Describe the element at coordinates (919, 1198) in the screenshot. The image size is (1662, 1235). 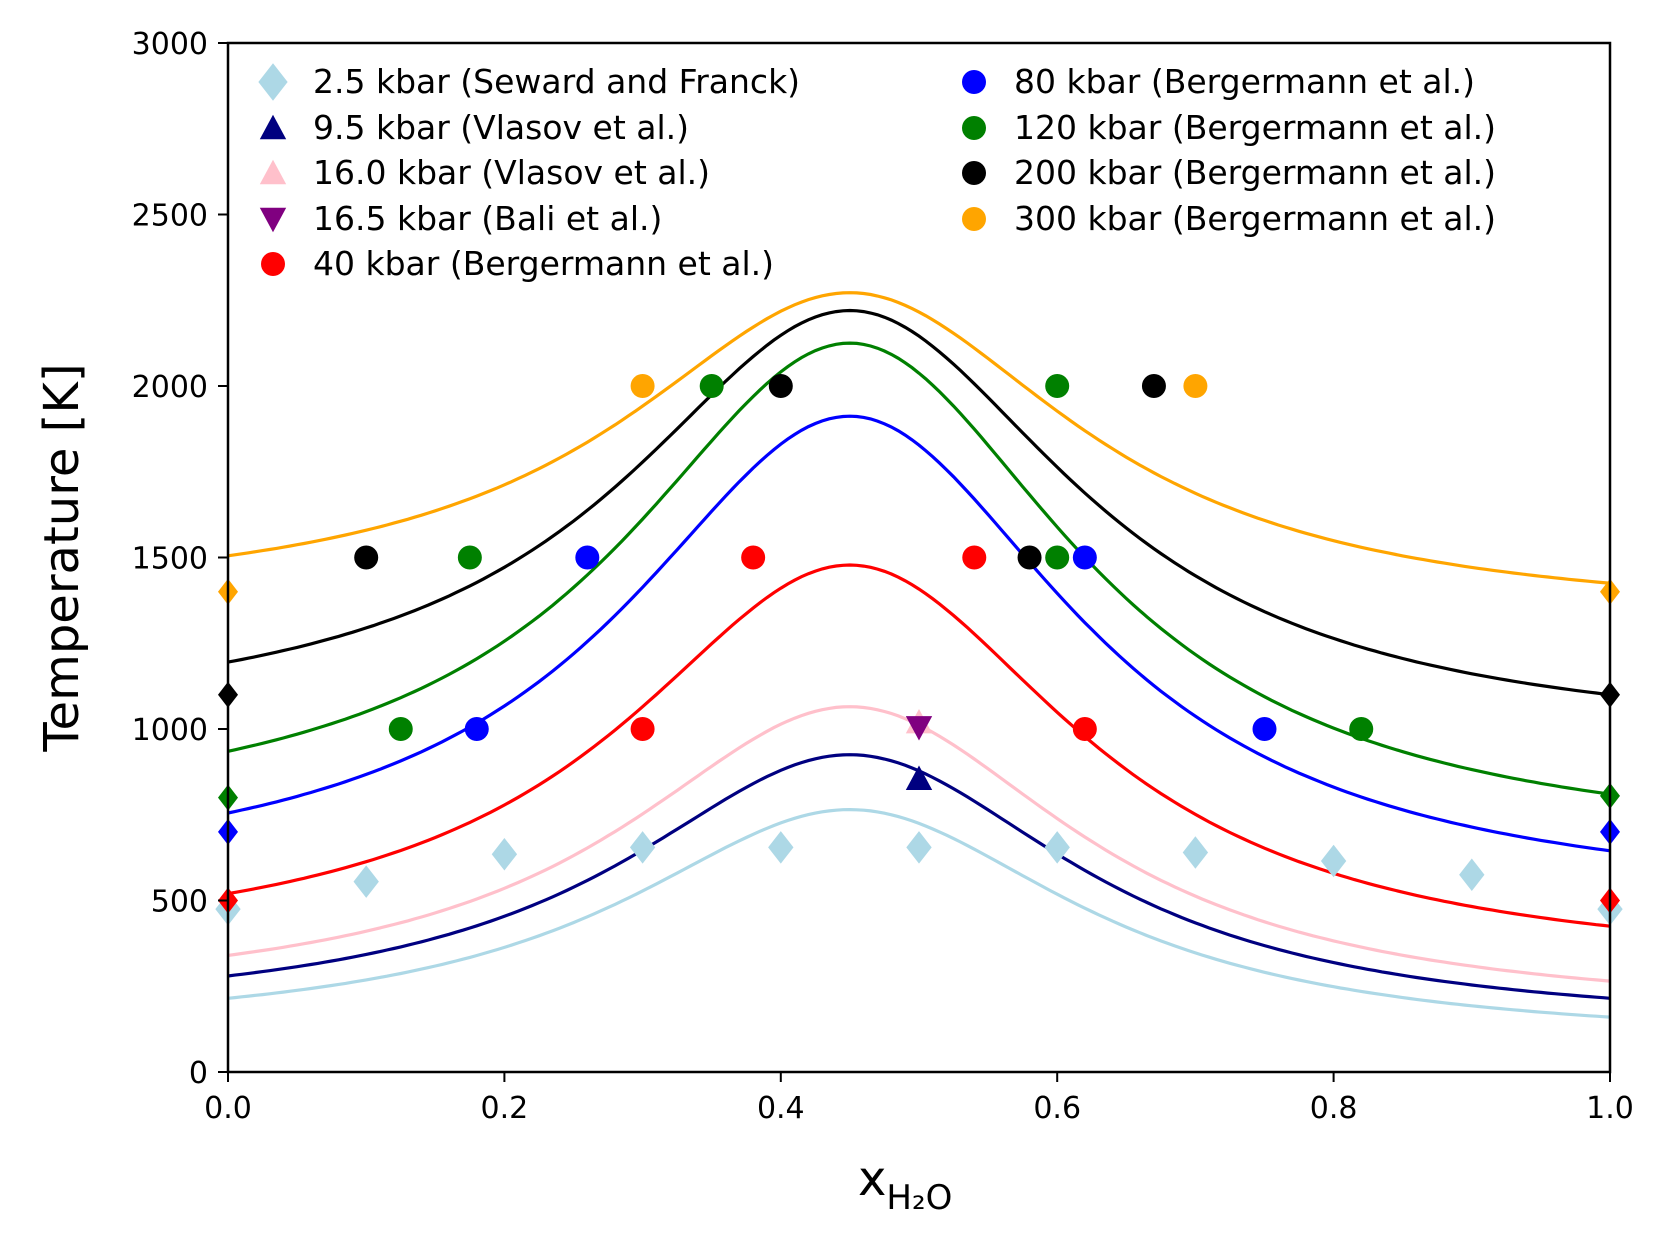
I see `x-axis-label-subscript: H₂O` at that location.